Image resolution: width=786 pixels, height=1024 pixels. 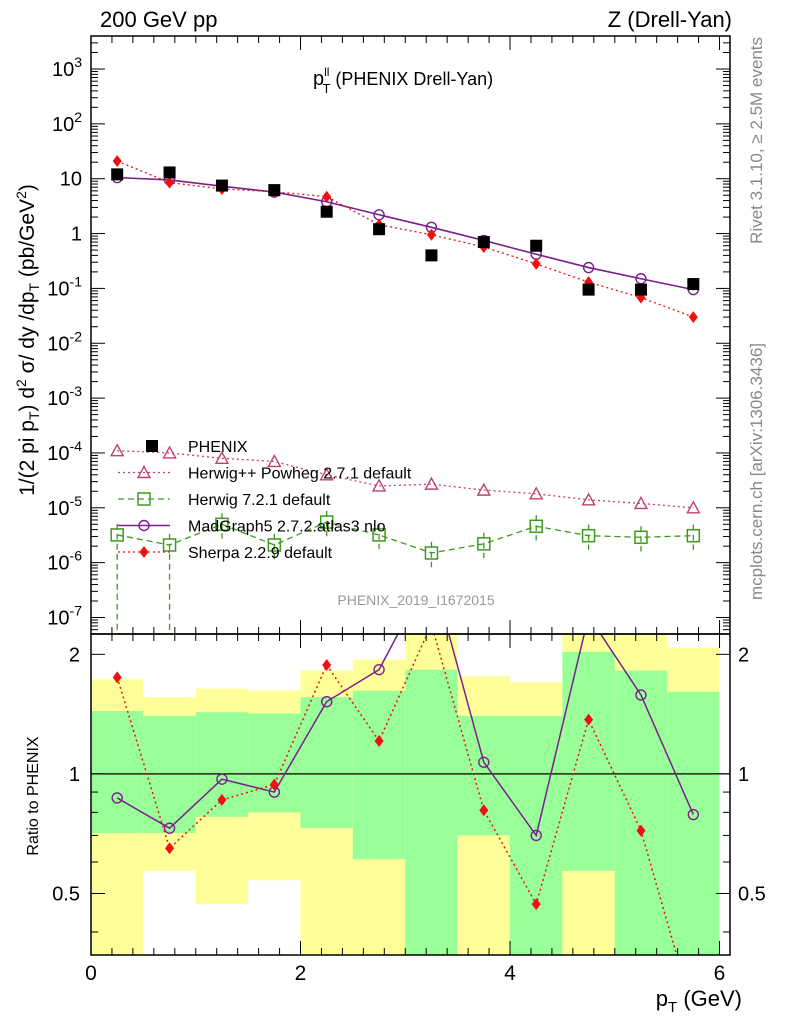 I want to click on plot-title: pll T (PHENIX Drell-Yan), so click(x=403, y=80).